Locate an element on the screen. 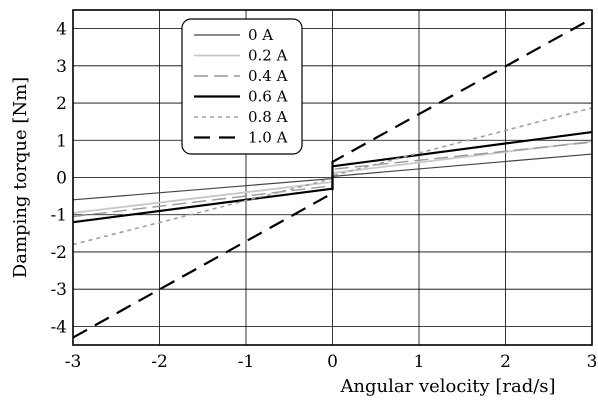  x-tick-labels: -3 -2 -1 0 1 2 3 is located at coordinates (331, 362).